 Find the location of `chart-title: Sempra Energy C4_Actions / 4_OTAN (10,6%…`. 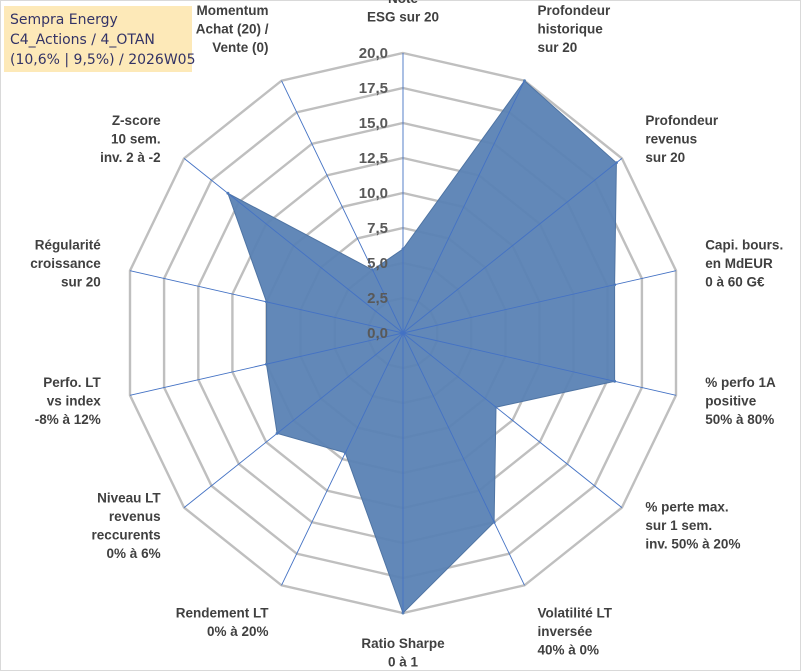

chart-title: Sempra Energy C4_Actions / 4_OTAN (10,6%… is located at coordinates (100, 39).